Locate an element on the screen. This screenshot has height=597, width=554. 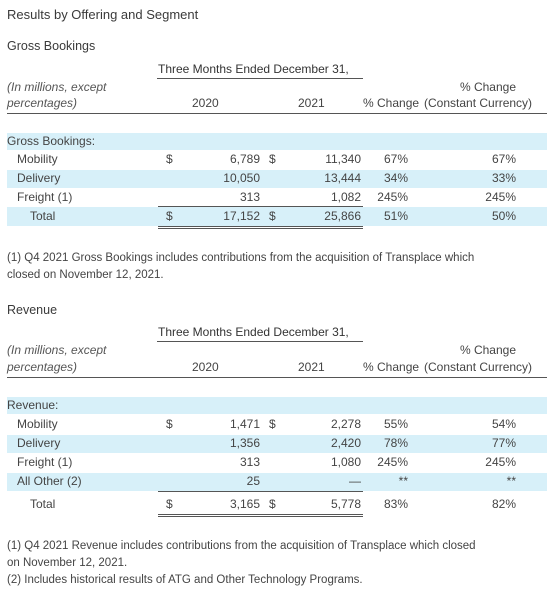
gross-col-pctcc-line2: (Constant Currency) is located at coordinates (478, 103).